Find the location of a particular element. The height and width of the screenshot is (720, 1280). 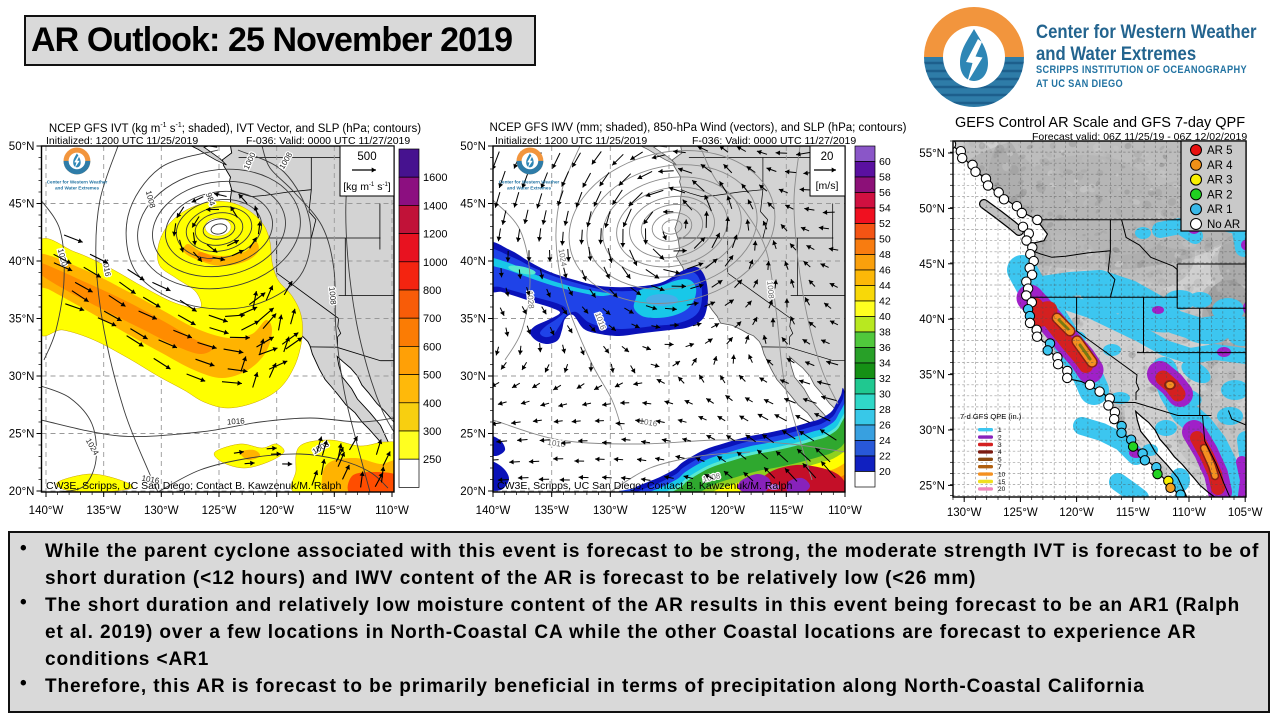

svg-text: 38 is located at coordinates (885, 333).